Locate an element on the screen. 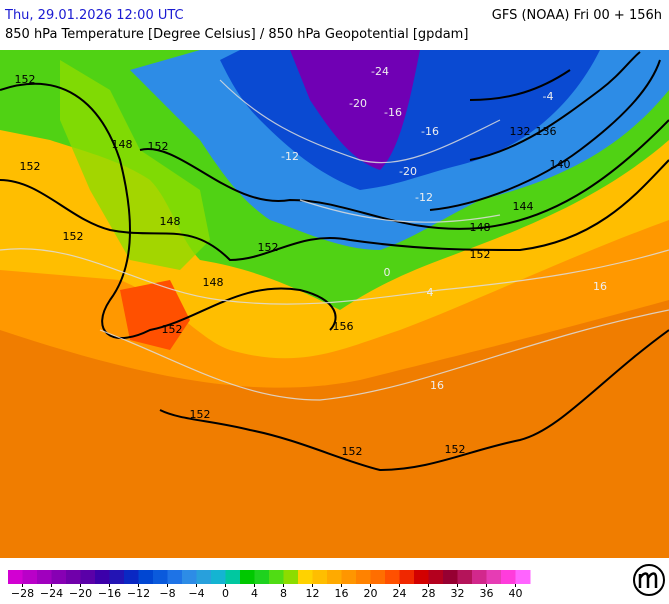  geopotential-label: 144 is located at coordinates (523, 206).